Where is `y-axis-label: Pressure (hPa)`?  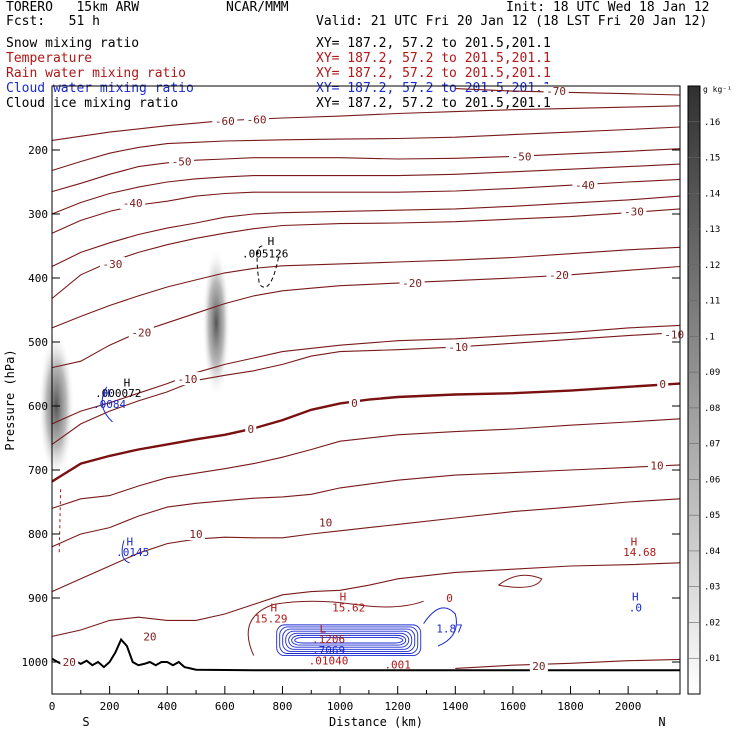 y-axis-label: Pressure (hPa) is located at coordinates (10, 399).